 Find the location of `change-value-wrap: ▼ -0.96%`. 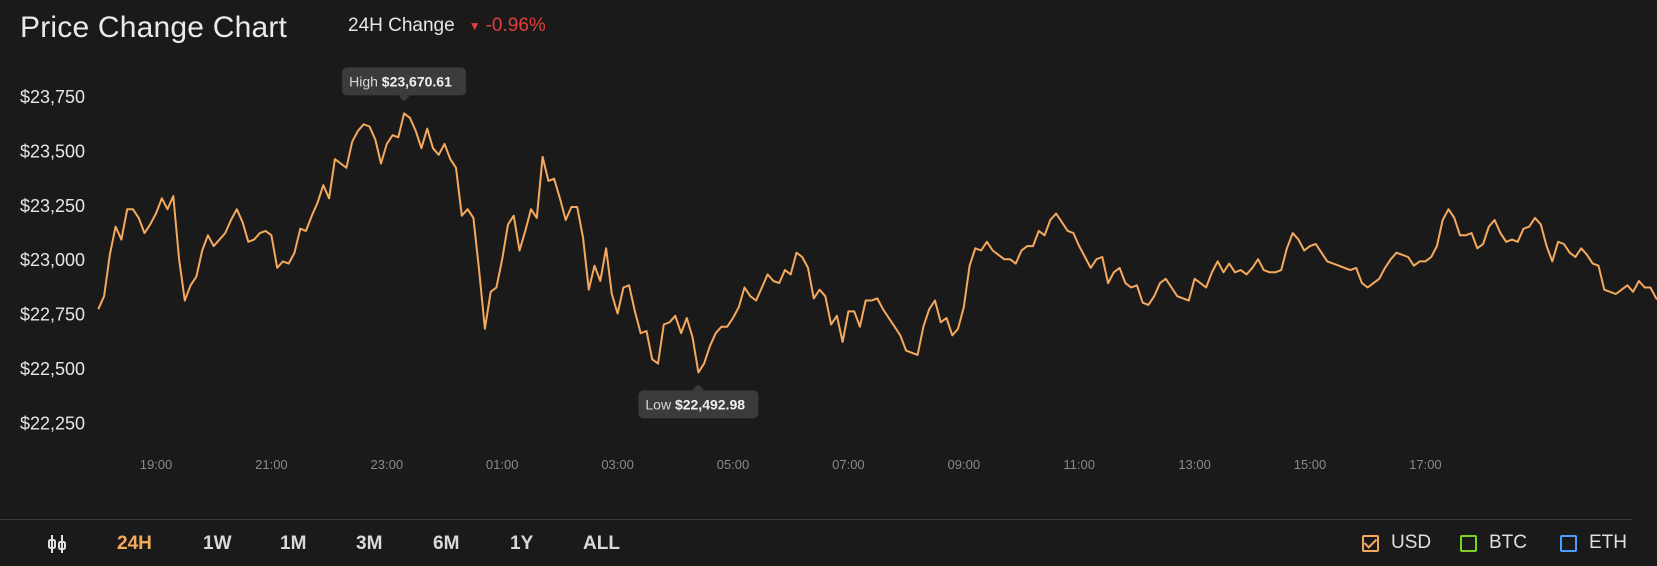

change-value-wrap: ▼ -0.96% is located at coordinates (507, 26).